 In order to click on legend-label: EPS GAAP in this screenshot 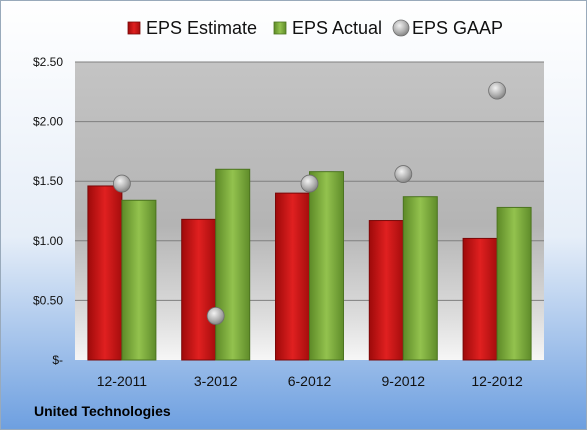, I will do `click(457, 28)`.